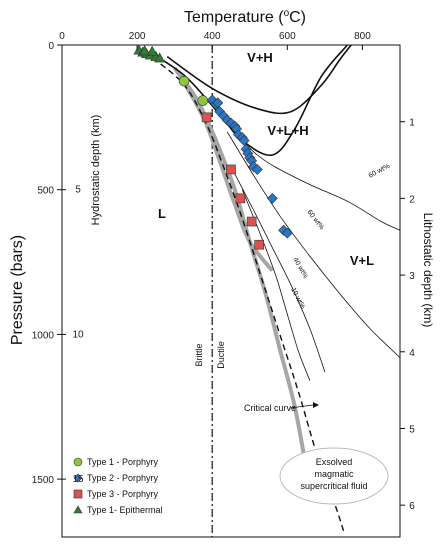 Image resolution: width=441 pixels, height=550 pixels. I want to click on x-tick-label-800: 800, so click(362, 36).